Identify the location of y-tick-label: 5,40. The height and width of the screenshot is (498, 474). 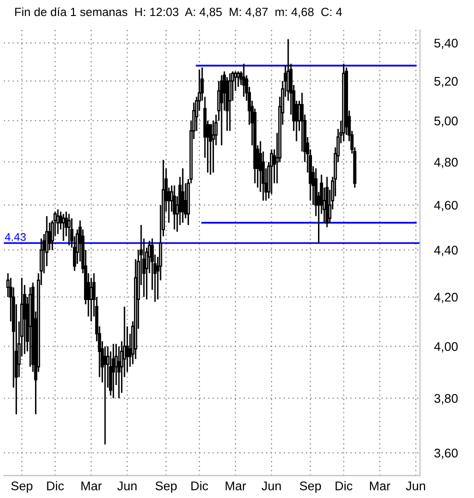
(446, 44).